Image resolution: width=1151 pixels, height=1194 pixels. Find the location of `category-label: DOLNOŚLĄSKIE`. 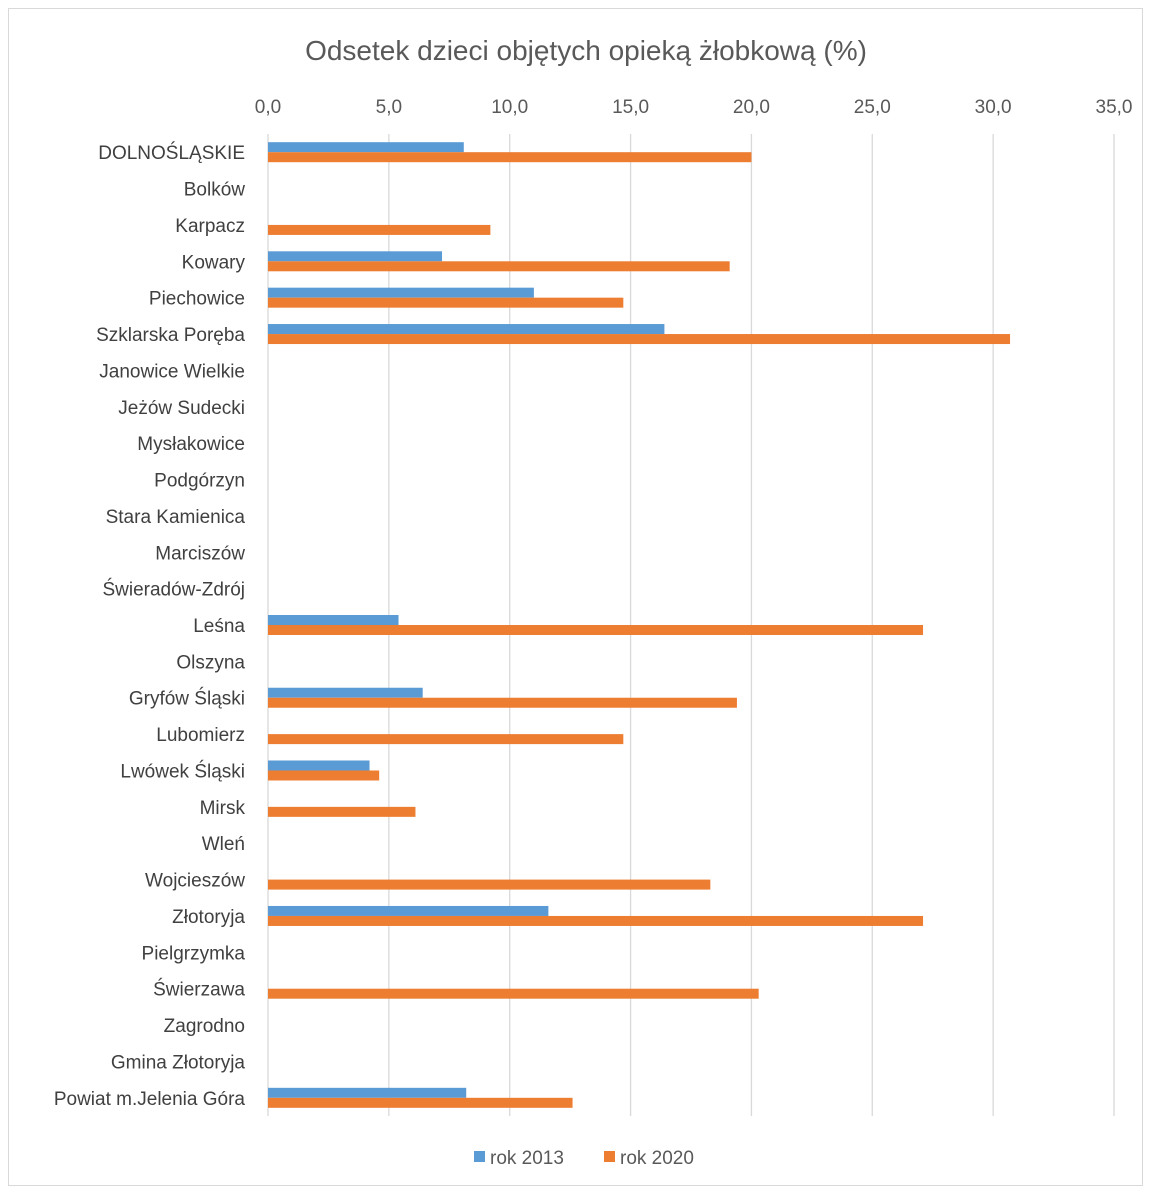

category-label: DOLNOŚLĄSKIE is located at coordinates (171, 153).